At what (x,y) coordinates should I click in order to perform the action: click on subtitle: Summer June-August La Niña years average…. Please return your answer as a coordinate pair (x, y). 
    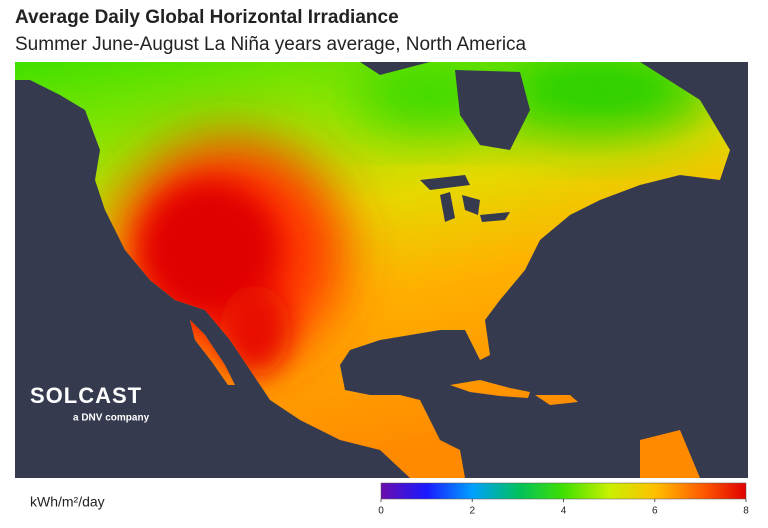
    Looking at the image, I should click on (271, 44).